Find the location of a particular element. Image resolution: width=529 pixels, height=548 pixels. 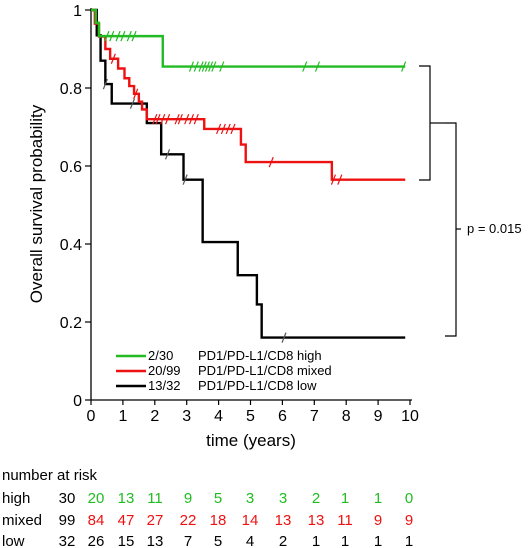

y-tick-label: 0.8 is located at coordinates (71, 89).